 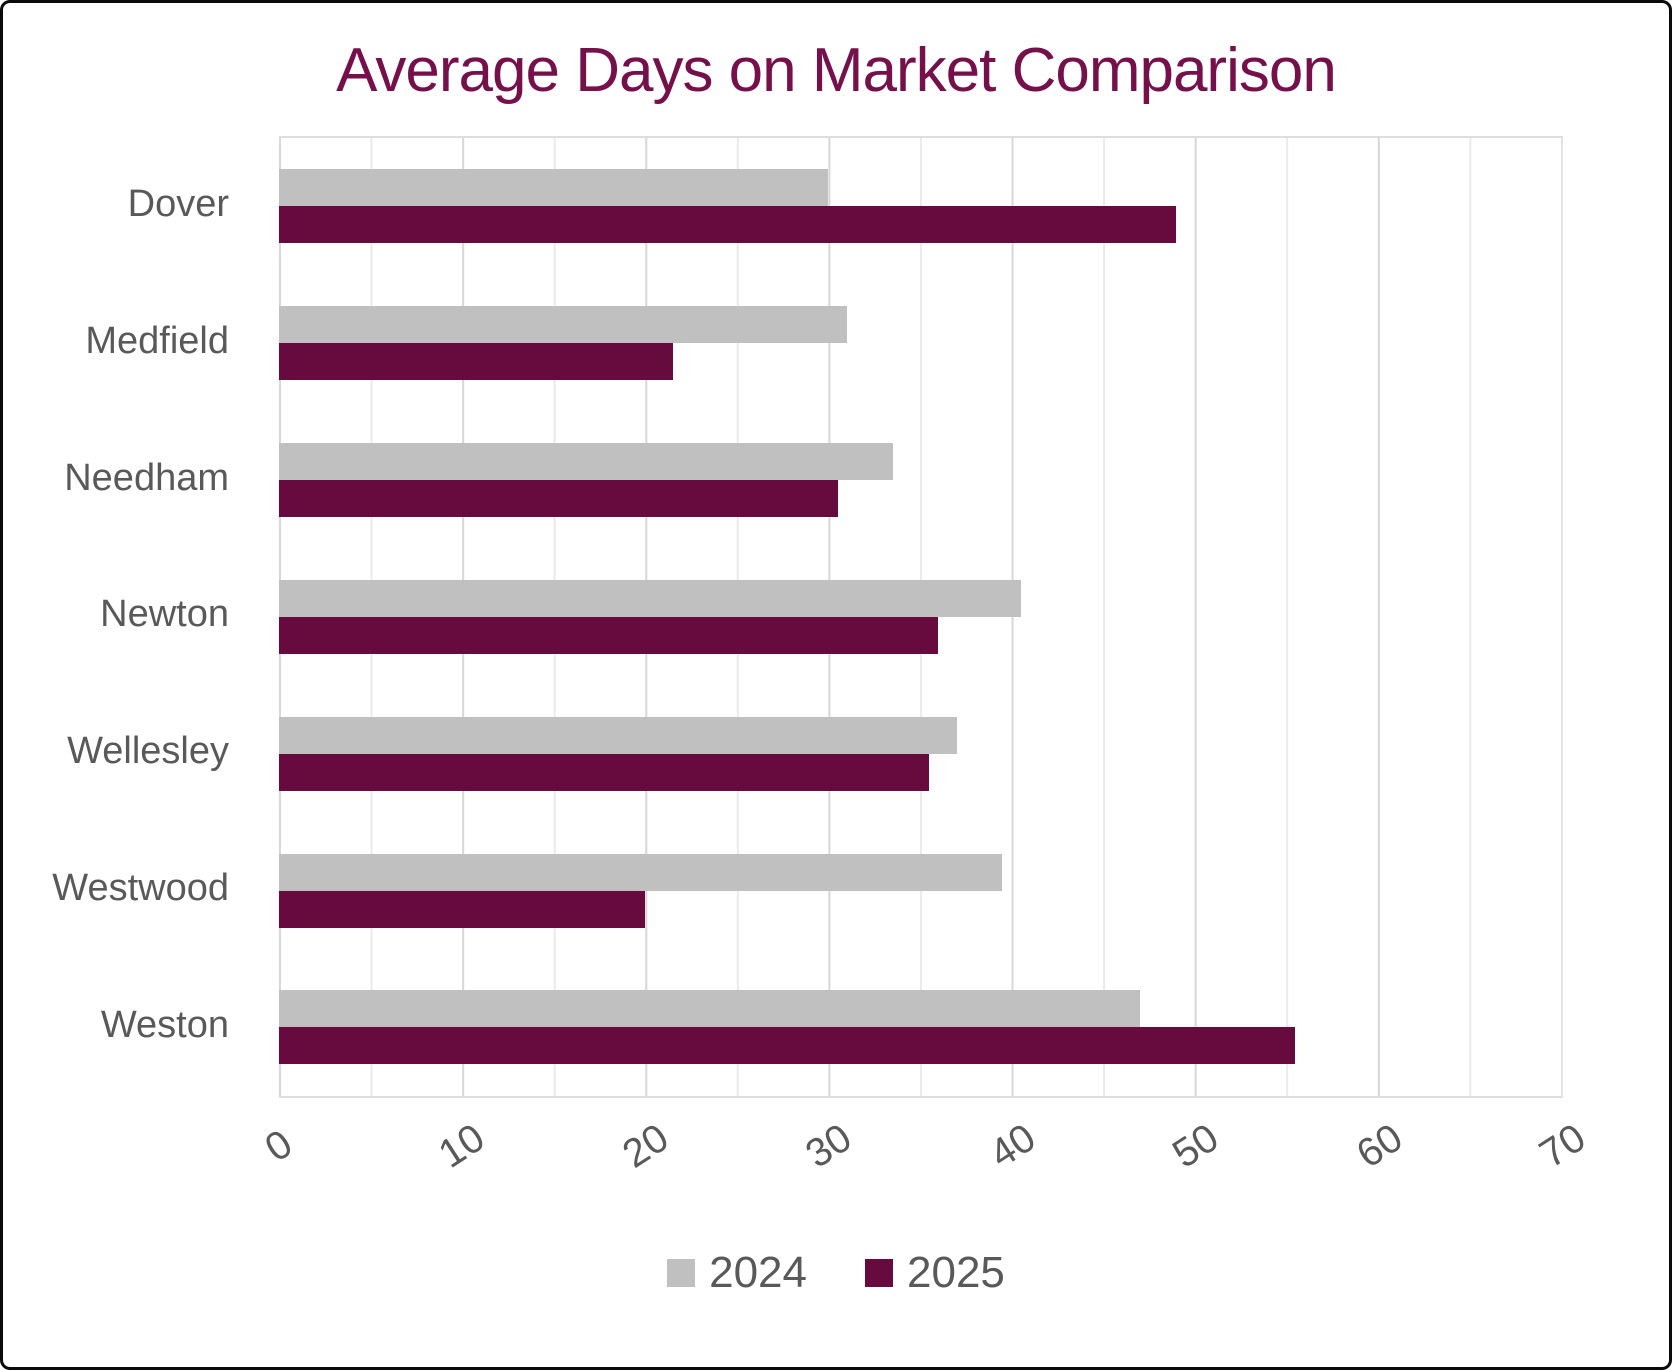 I want to click on bar-2025-dover, so click(x=728, y=225).